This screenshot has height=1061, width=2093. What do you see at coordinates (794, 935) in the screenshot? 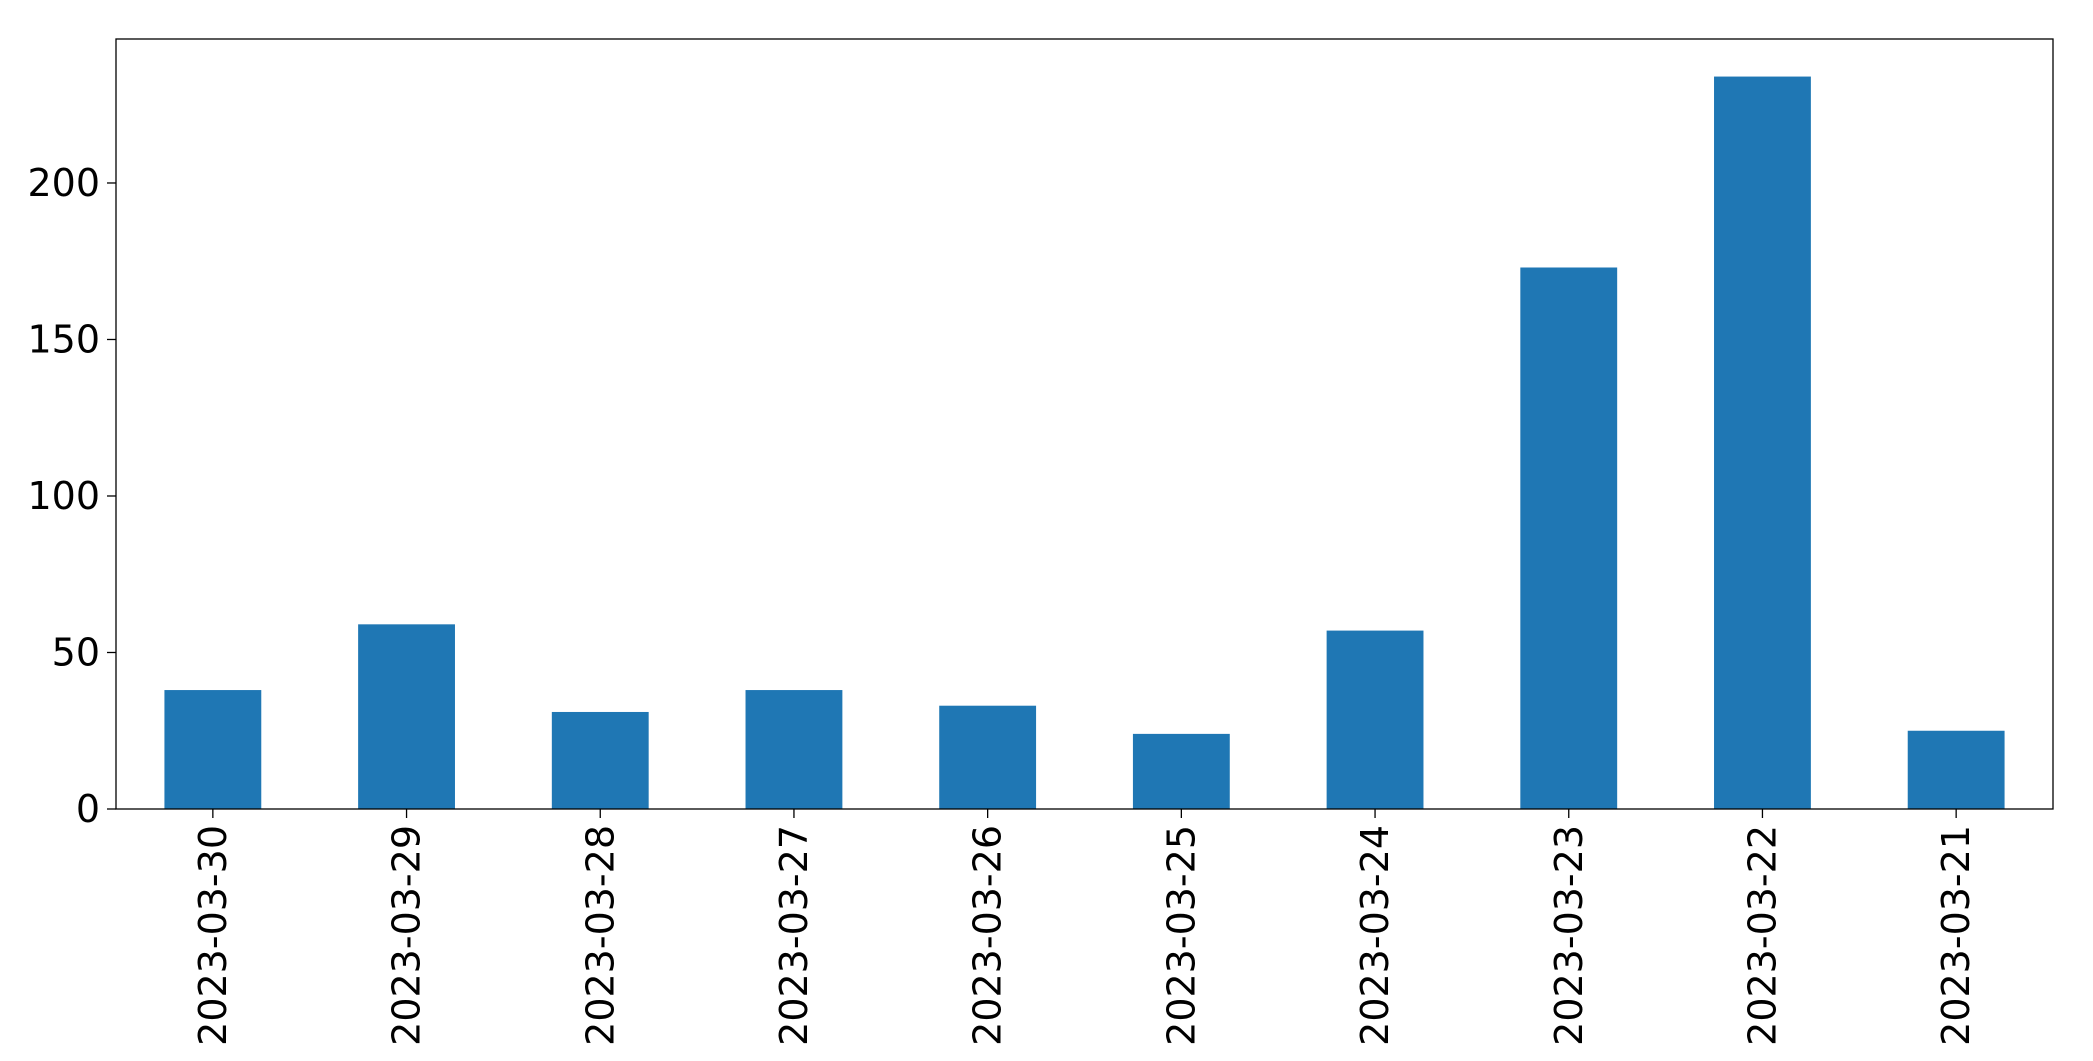
I see `x-tick-label: 2023-03-27` at bounding box center [794, 935].